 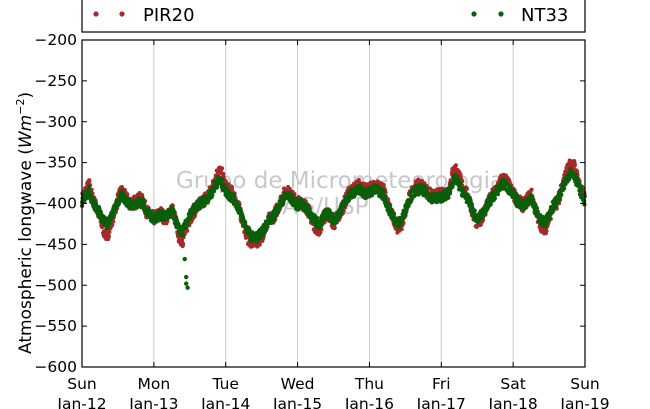 What do you see at coordinates (55, 122) in the screenshot?
I see `y-tick-label: −300` at bounding box center [55, 122].